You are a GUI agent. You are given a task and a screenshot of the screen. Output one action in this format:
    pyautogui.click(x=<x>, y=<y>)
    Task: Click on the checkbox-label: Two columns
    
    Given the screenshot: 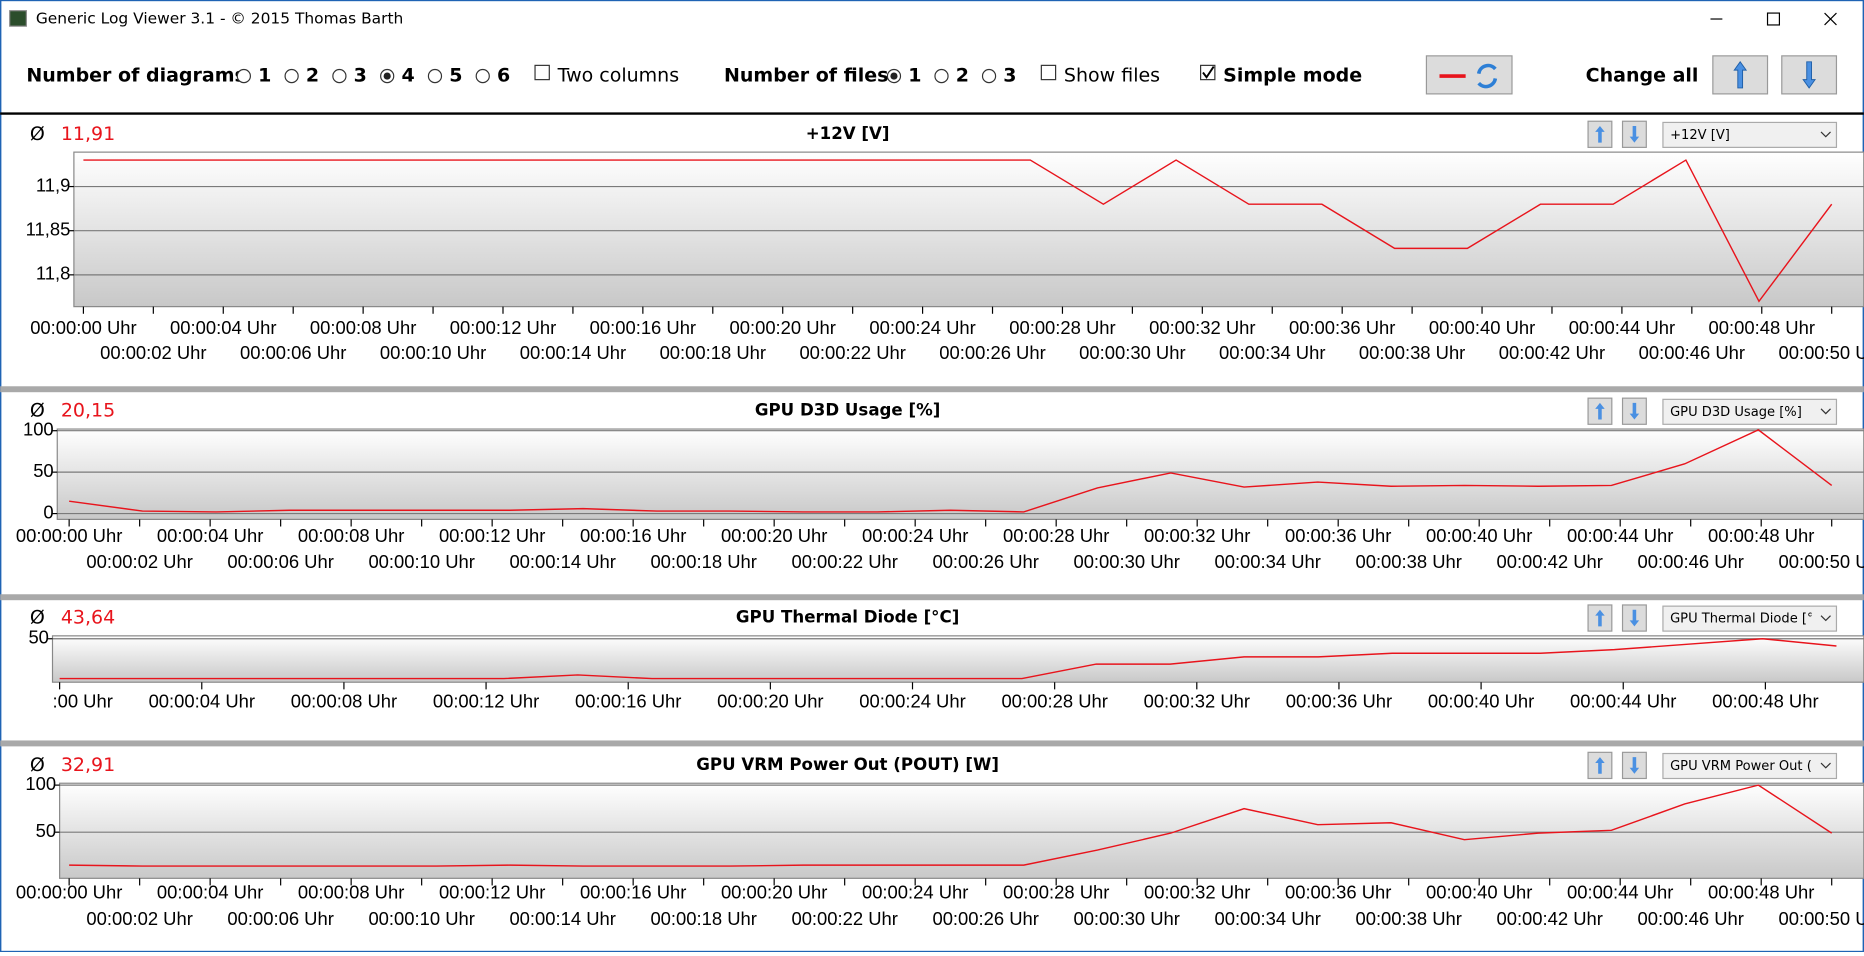 What is the action you would take?
    pyautogui.click(x=618, y=76)
    